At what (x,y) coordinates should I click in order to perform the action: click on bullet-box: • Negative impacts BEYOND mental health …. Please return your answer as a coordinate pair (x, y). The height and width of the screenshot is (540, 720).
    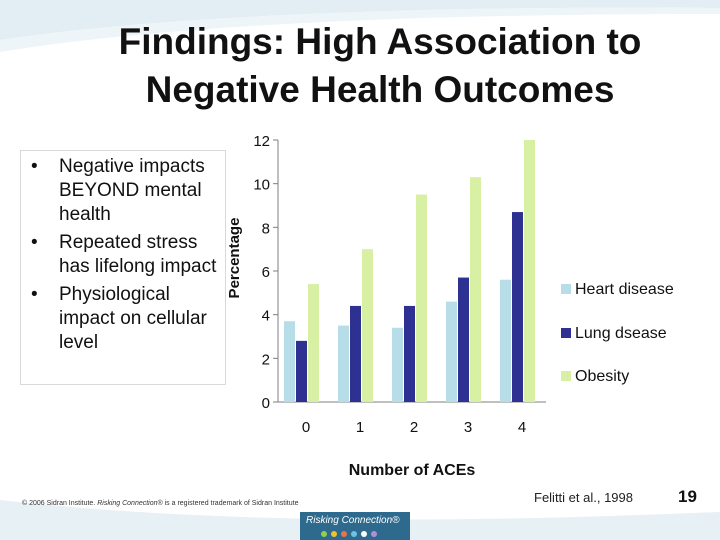
    Looking at the image, I should click on (123, 267).